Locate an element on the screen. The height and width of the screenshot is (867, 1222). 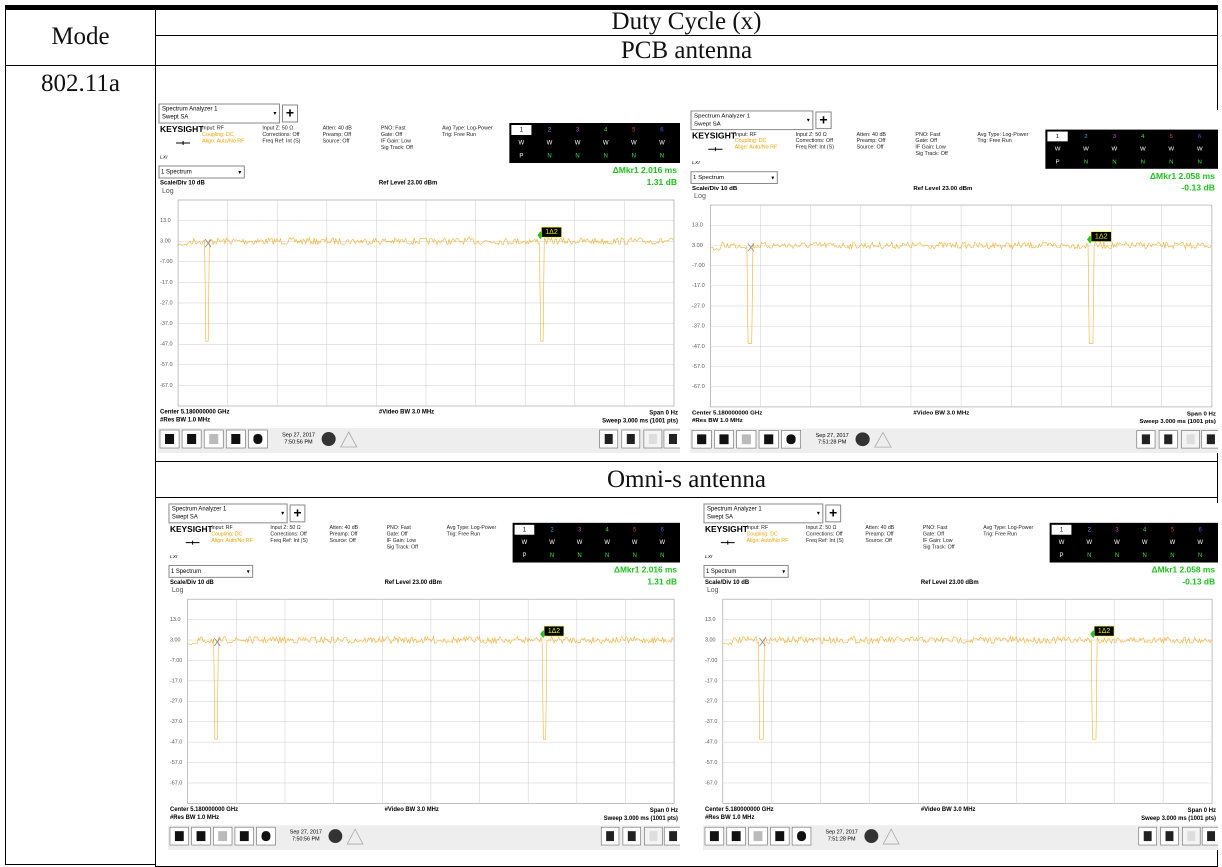
y-label: 13.0 is located at coordinates (165, 221).